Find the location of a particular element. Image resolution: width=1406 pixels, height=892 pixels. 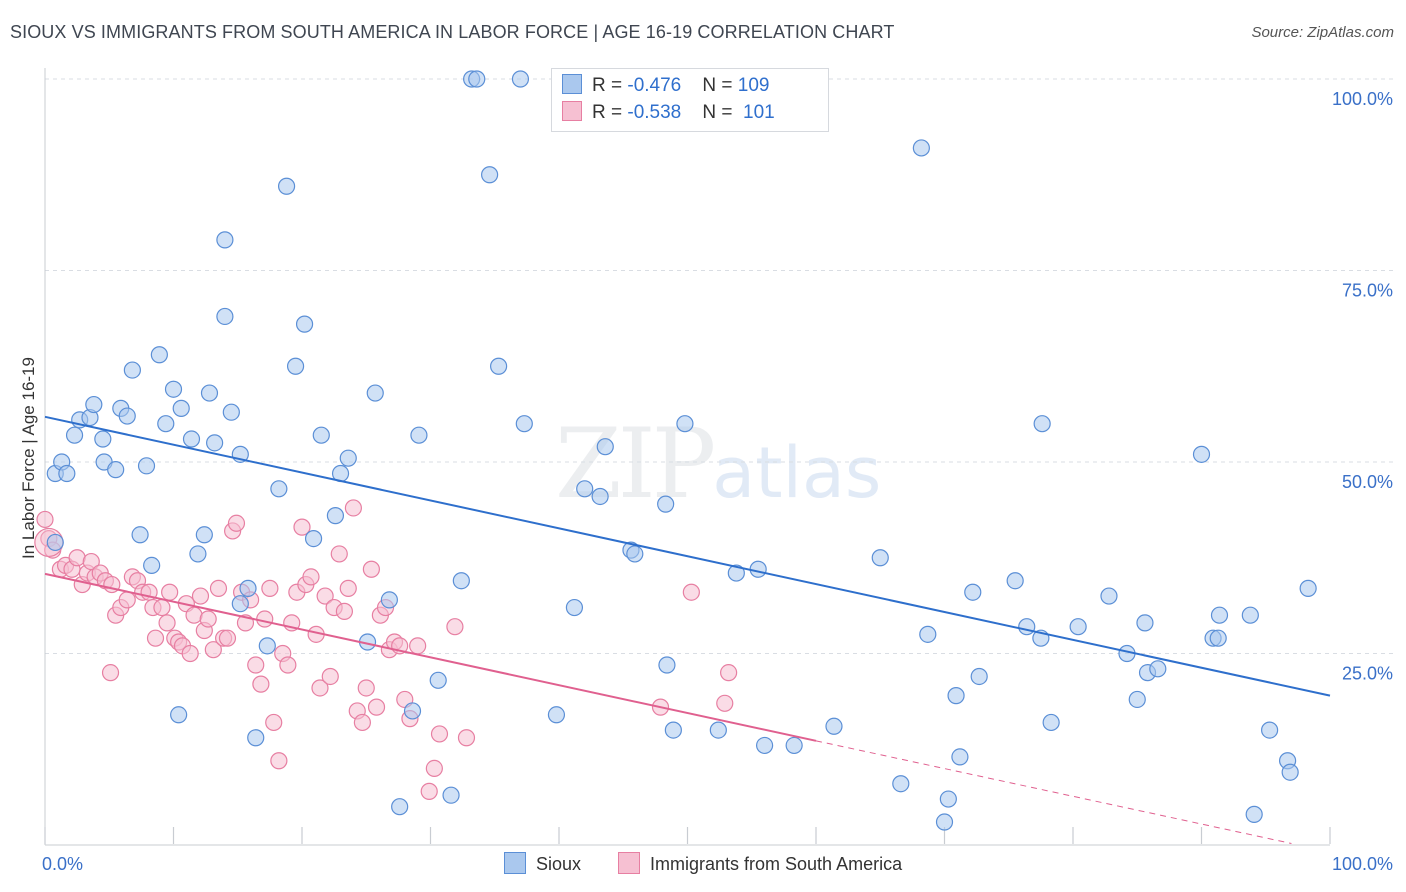

legend-row-sioux: R = -0.476 N = 109 is located at coordinates (665, 87).